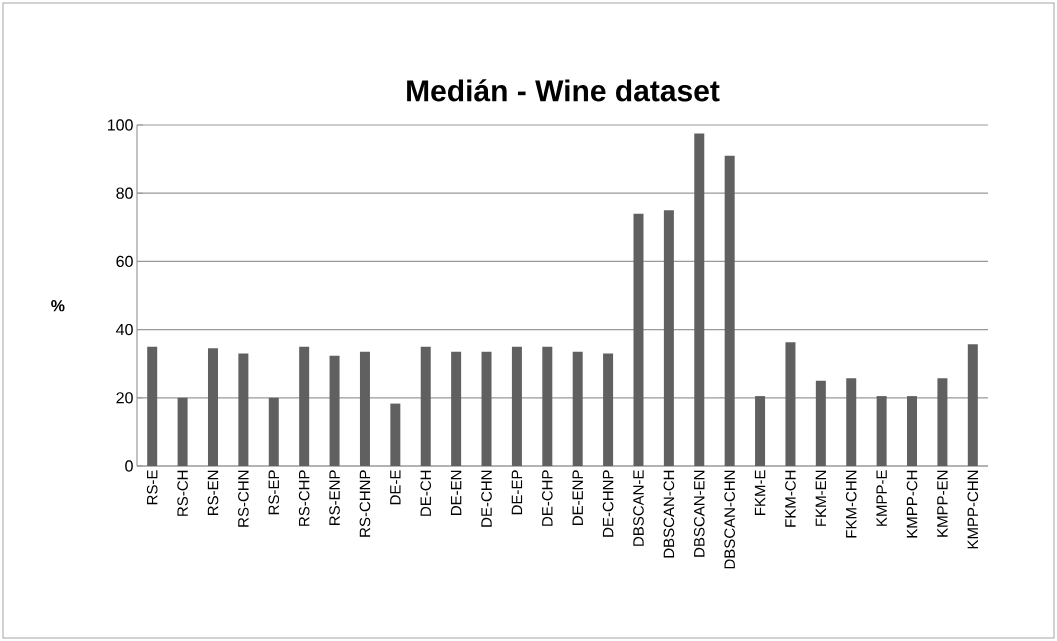 The width and height of the screenshot is (1057, 641). What do you see at coordinates (760, 492) in the screenshot?
I see `x-tick-label: FKM-E` at bounding box center [760, 492].